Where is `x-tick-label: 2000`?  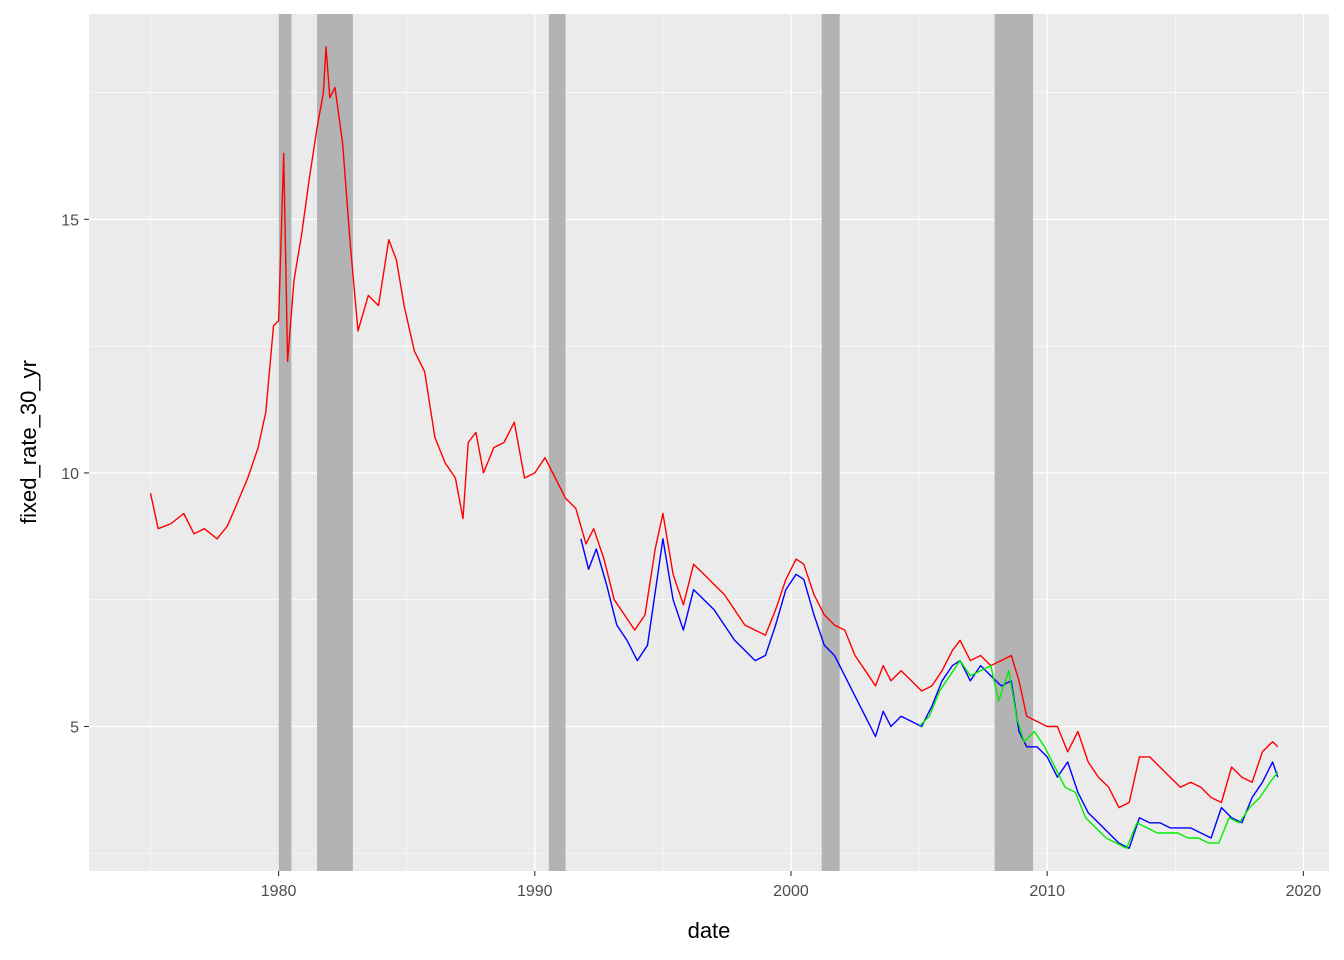 x-tick-label: 2000 is located at coordinates (791, 891).